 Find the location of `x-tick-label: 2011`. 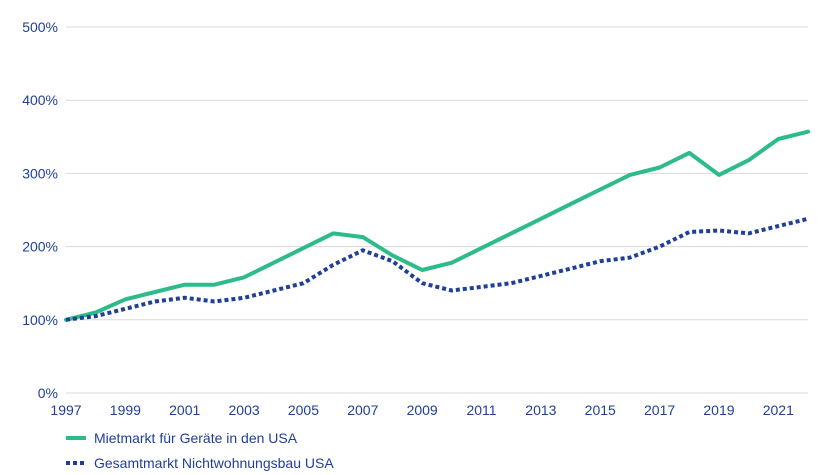

x-tick-label: 2011 is located at coordinates (481, 410).